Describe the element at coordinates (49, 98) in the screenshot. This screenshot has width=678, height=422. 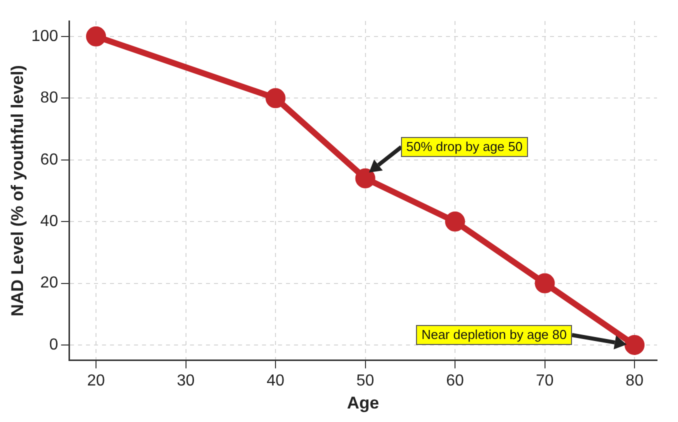
I see `y-tick-label: 80` at that location.